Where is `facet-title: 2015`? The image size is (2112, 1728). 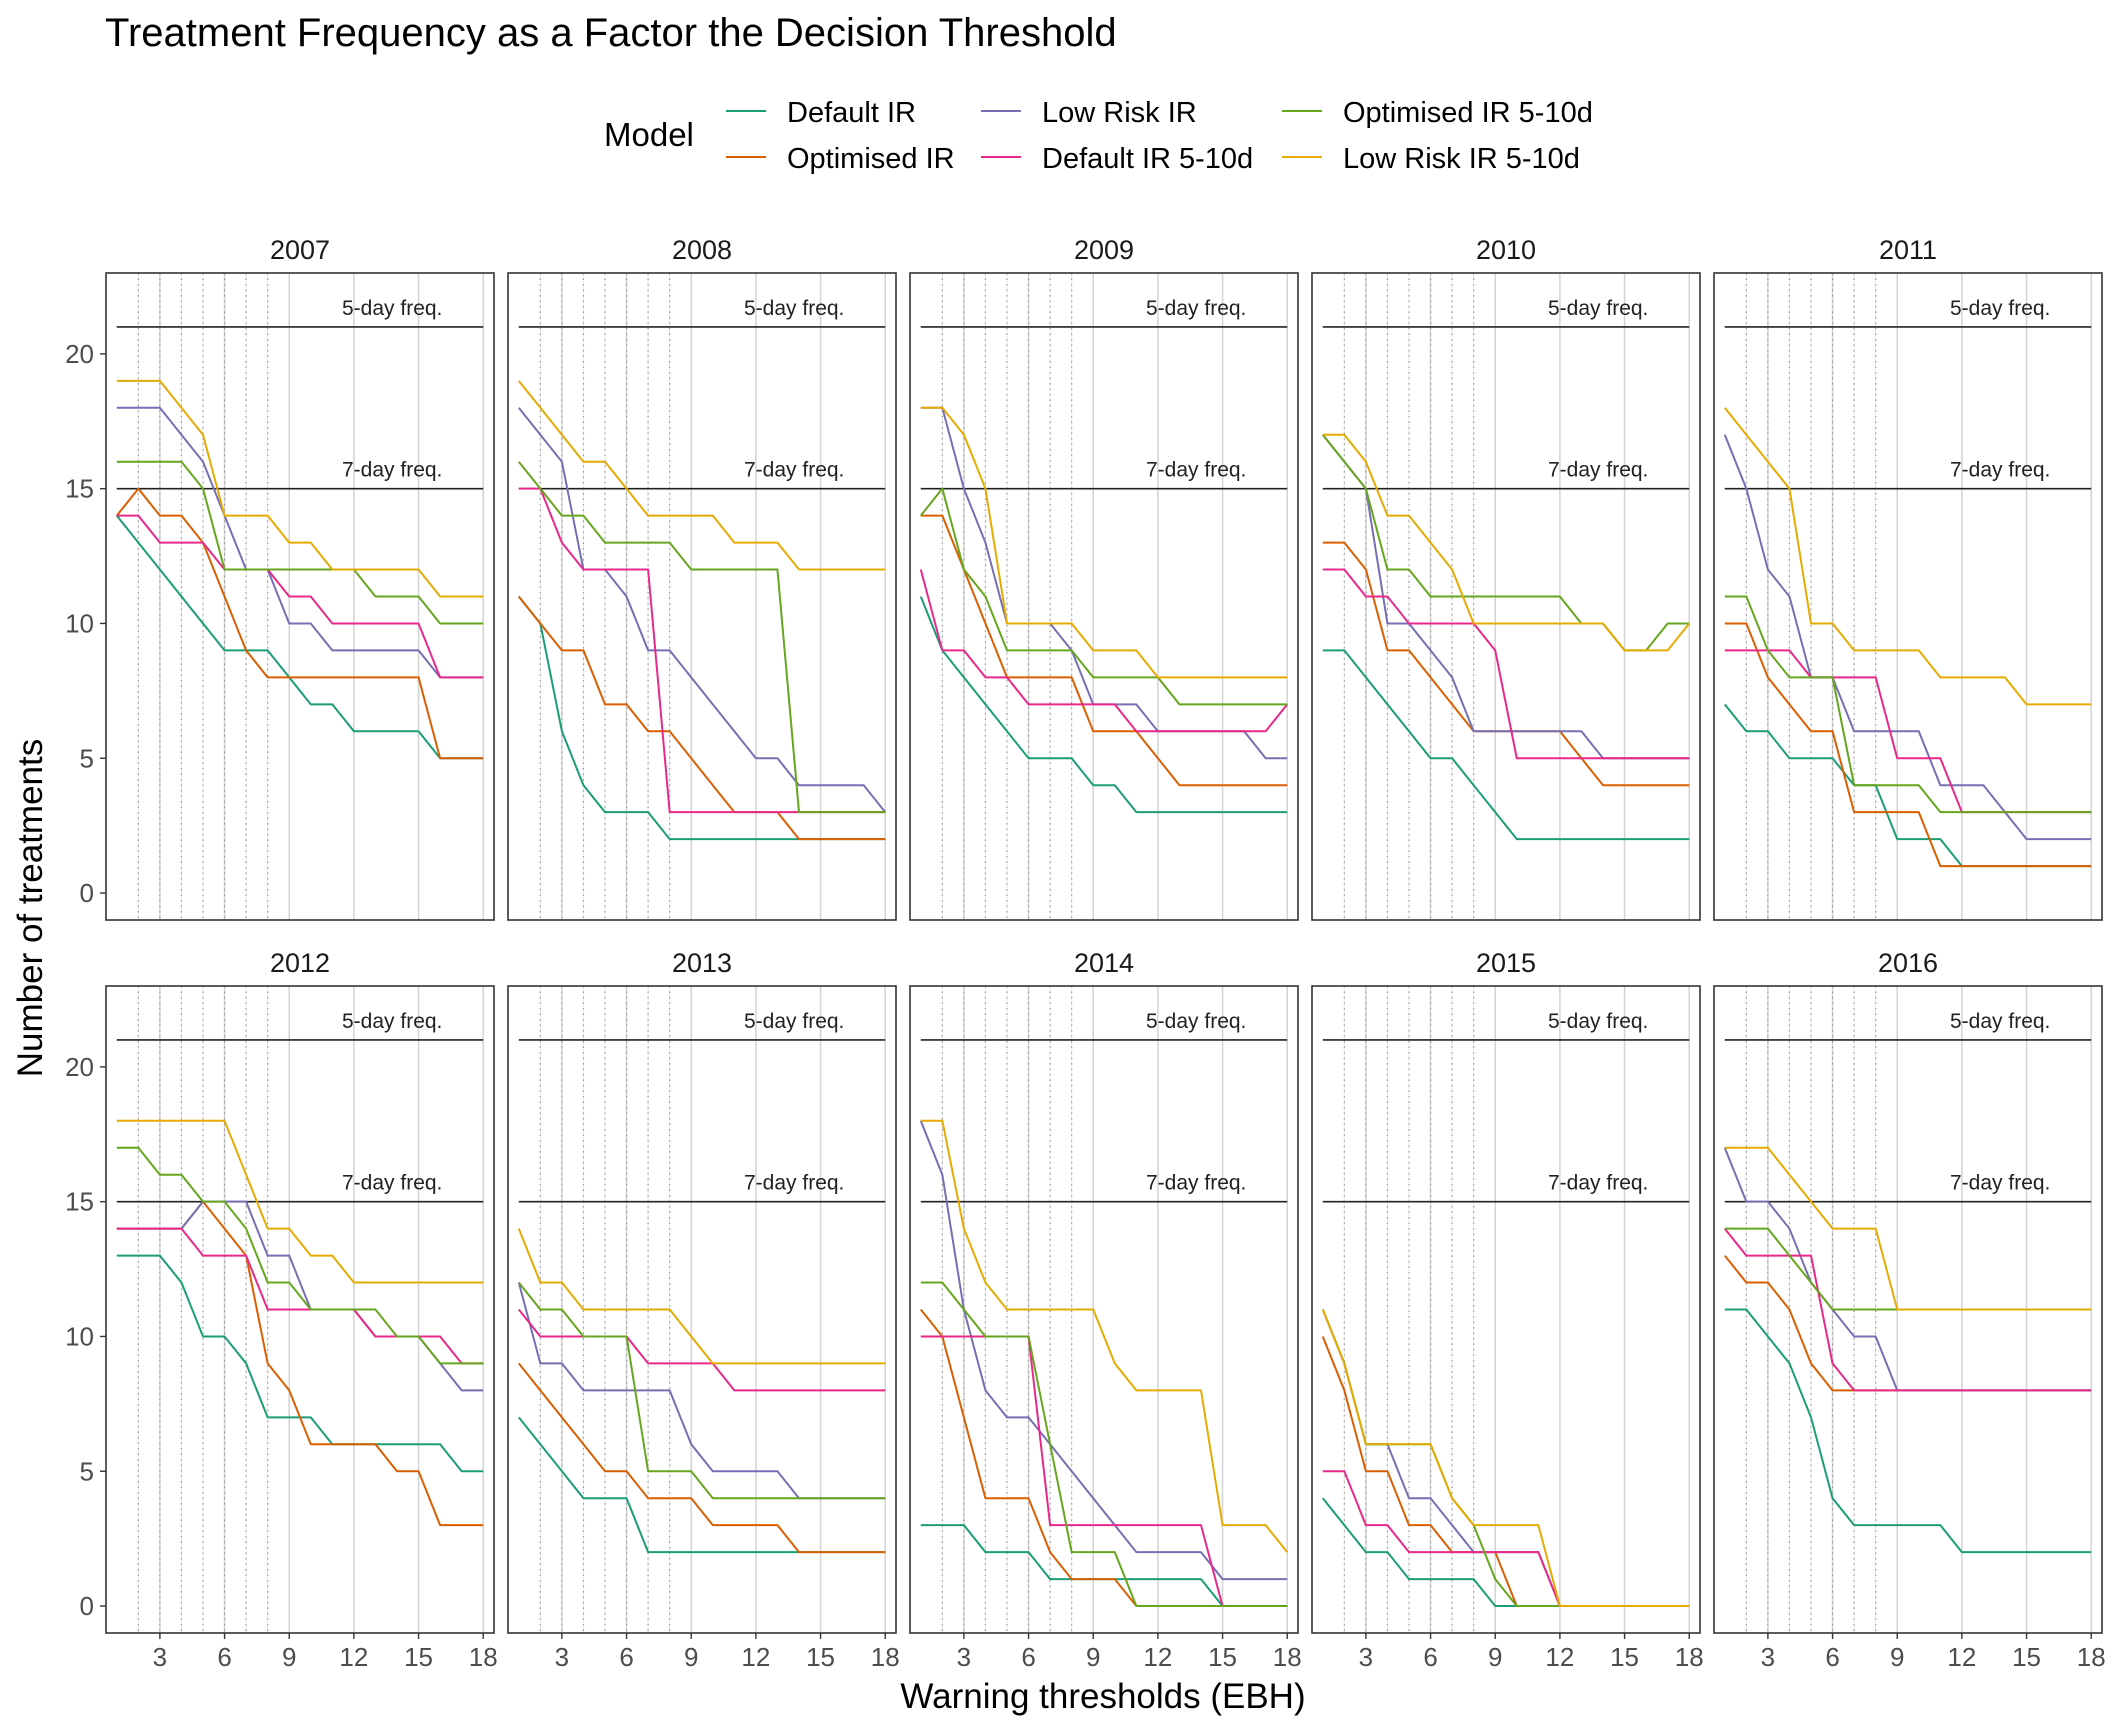 facet-title: 2015 is located at coordinates (1506, 963).